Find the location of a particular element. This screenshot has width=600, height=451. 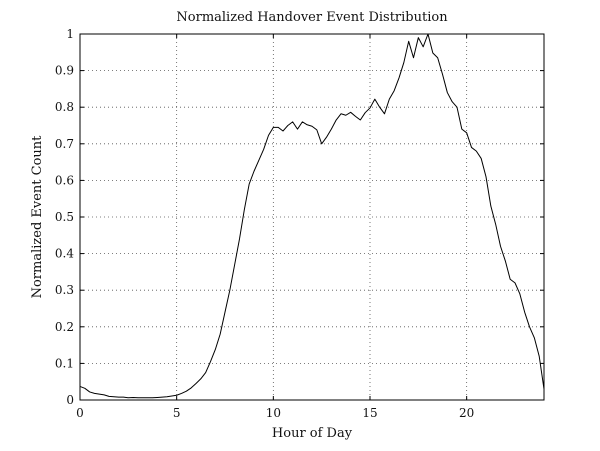

x-tick-label: 5 is located at coordinates (177, 413).